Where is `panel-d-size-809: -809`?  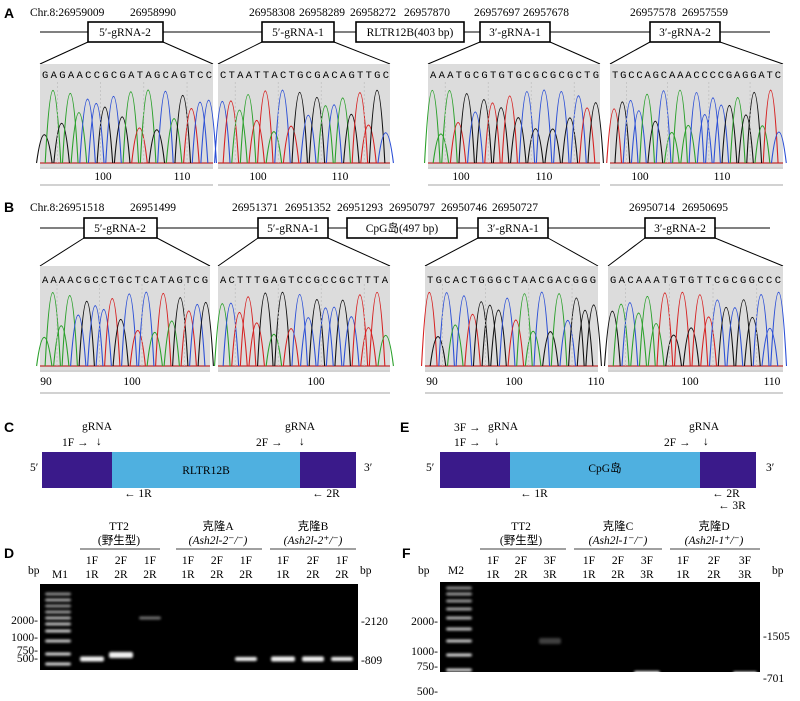 panel-d-size-809: -809 is located at coordinates (371, 661).